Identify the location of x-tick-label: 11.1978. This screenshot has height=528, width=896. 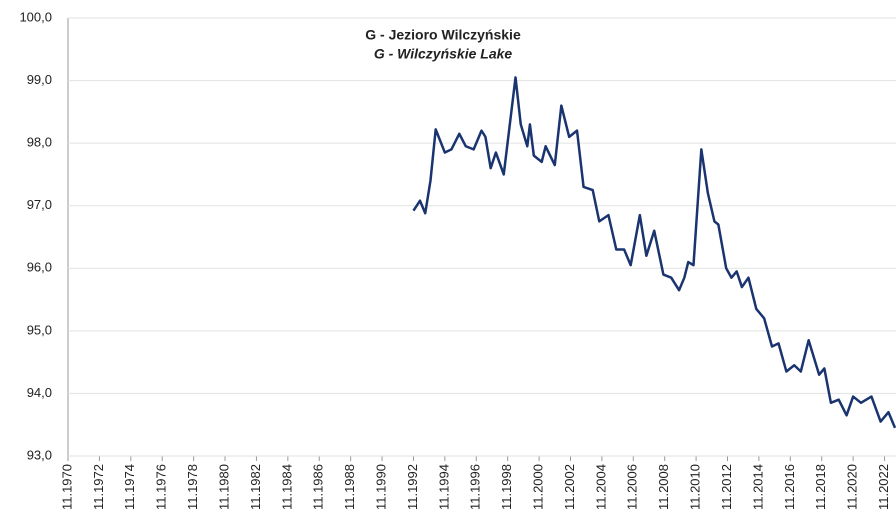
(192, 487).